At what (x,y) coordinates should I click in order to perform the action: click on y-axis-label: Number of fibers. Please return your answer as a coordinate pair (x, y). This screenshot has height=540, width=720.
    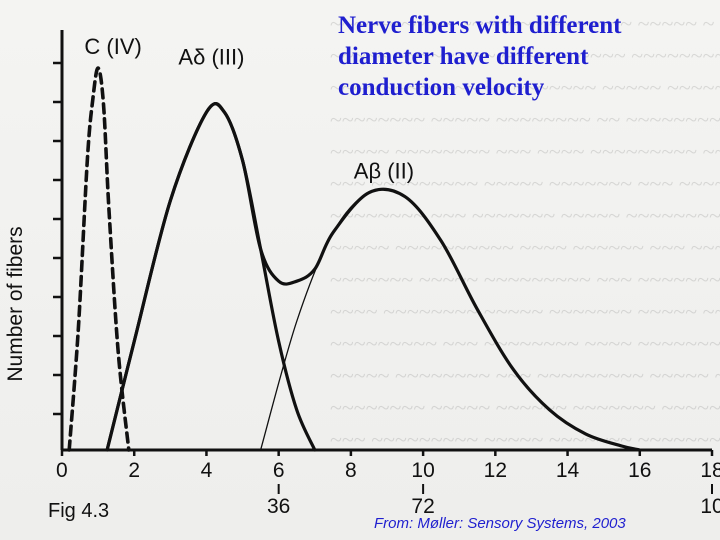
    Looking at the image, I should click on (15, 303).